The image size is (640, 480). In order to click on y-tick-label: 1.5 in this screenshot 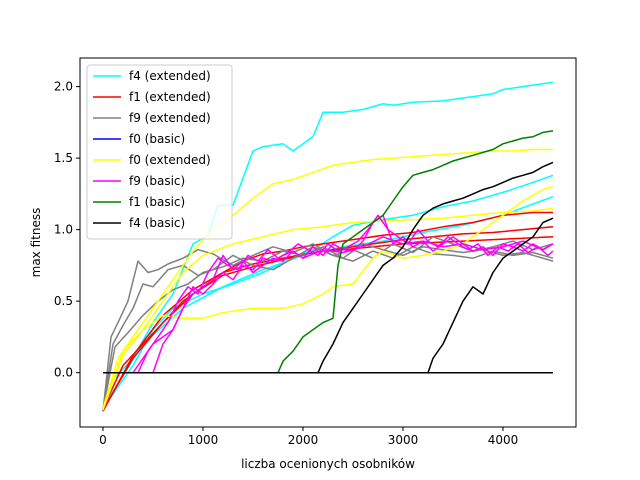, I will do `click(63, 158)`.